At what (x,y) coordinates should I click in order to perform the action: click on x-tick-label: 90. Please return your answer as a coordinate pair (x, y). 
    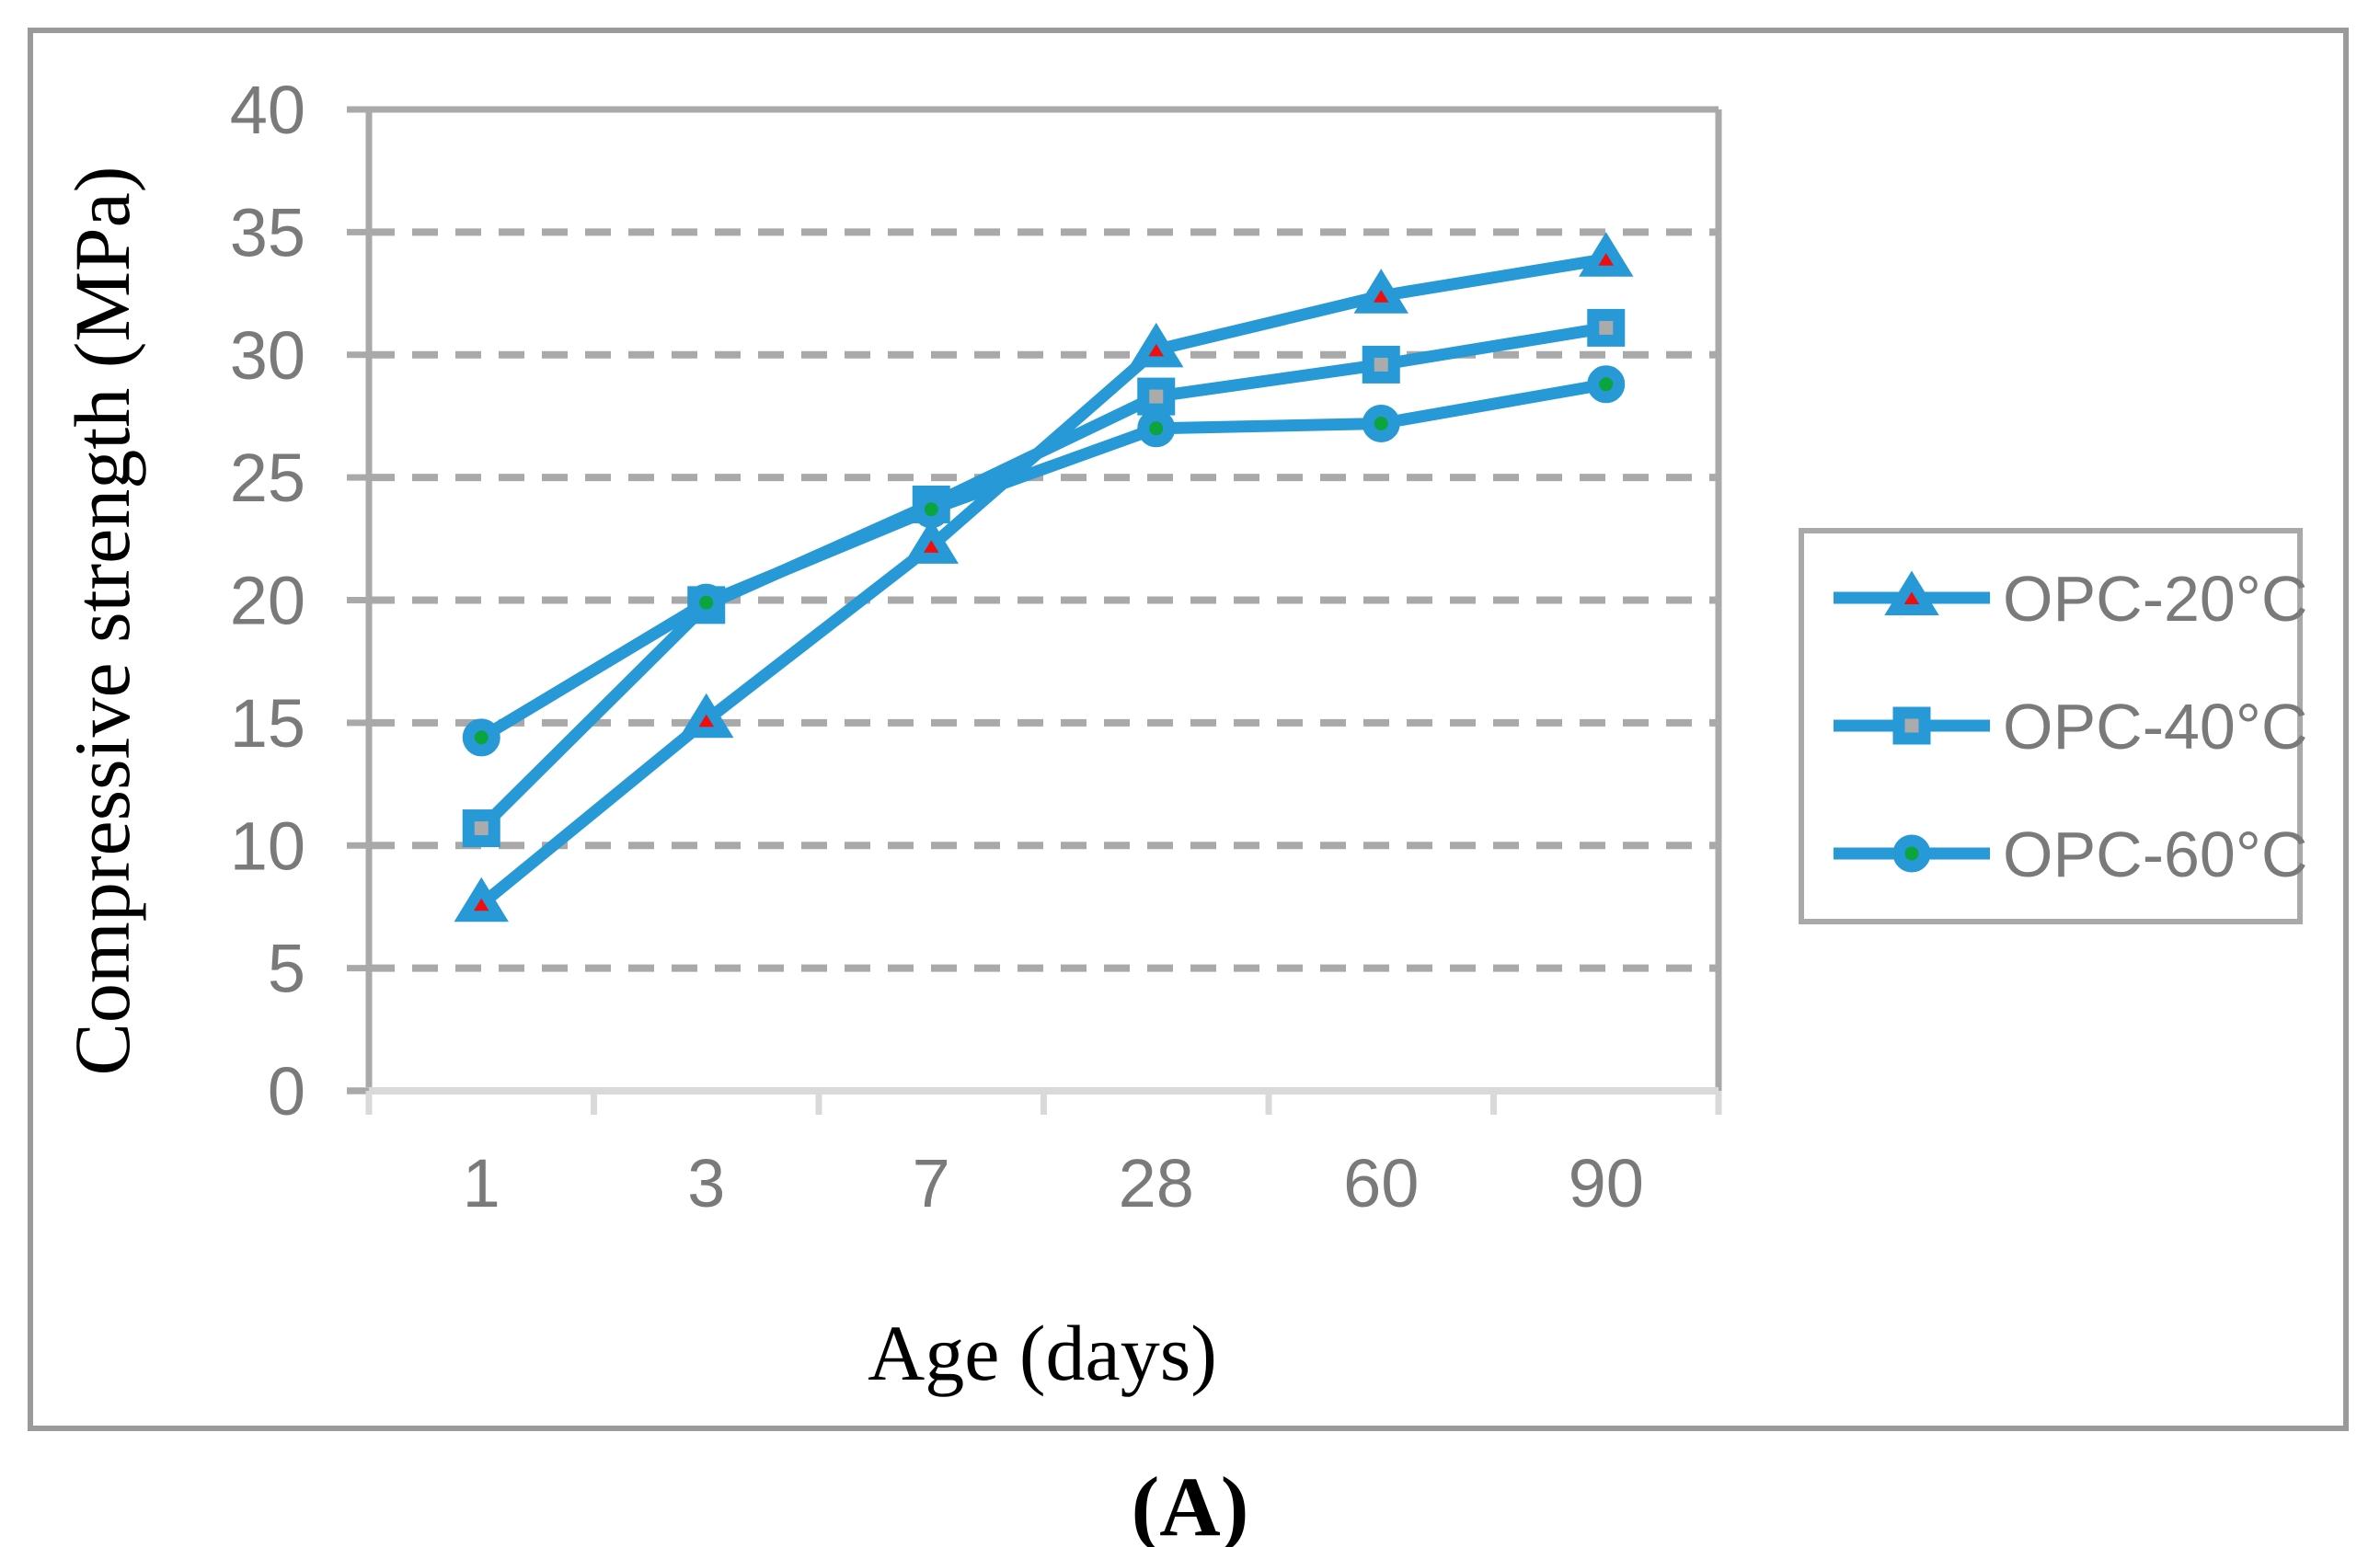
    Looking at the image, I should click on (1606, 1183).